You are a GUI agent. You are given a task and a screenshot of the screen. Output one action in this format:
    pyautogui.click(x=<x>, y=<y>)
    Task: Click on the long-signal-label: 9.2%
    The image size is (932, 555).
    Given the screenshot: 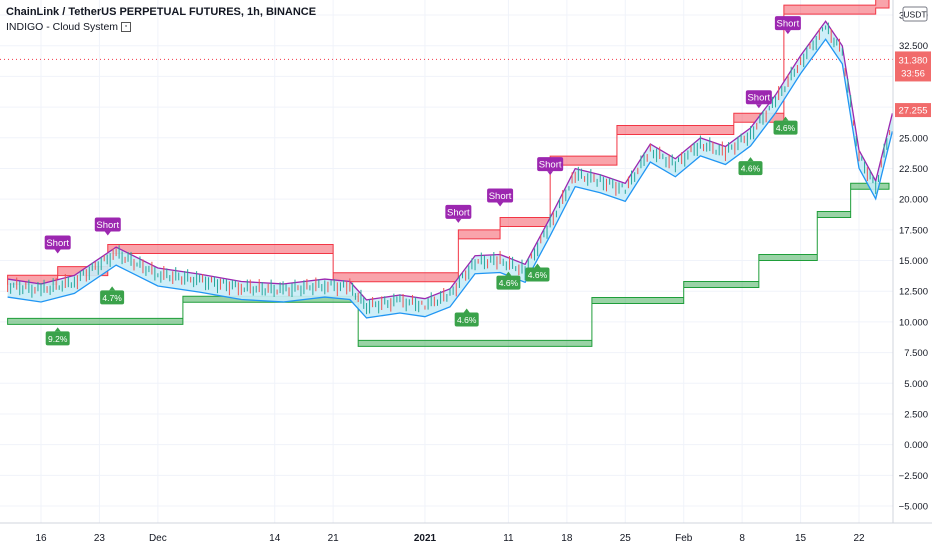 What is the action you would take?
    pyautogui.click(x=57, y=336)
    